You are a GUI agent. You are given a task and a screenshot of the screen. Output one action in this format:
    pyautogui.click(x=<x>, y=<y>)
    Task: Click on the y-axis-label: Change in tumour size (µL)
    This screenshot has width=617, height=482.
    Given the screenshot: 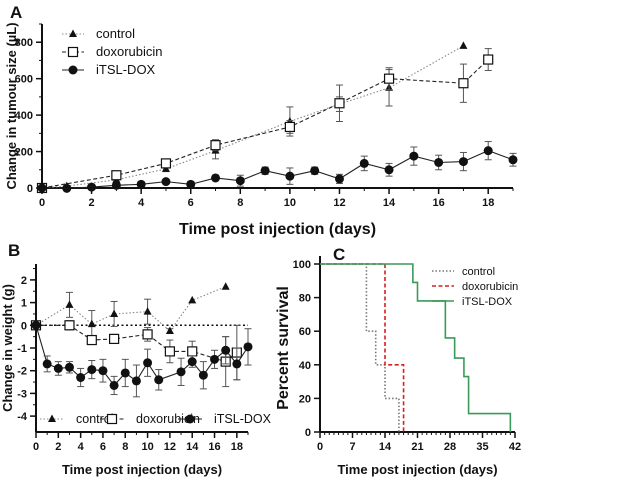 What is the action you would take?
    pyautogui.click(x=11, y=105)
    